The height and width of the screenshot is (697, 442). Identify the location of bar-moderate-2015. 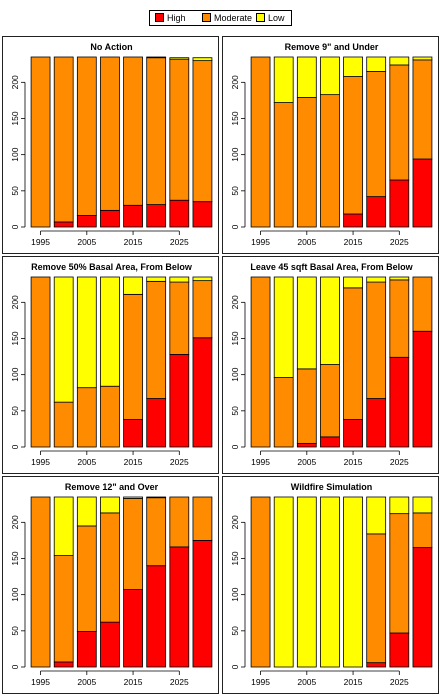
(133, 356).